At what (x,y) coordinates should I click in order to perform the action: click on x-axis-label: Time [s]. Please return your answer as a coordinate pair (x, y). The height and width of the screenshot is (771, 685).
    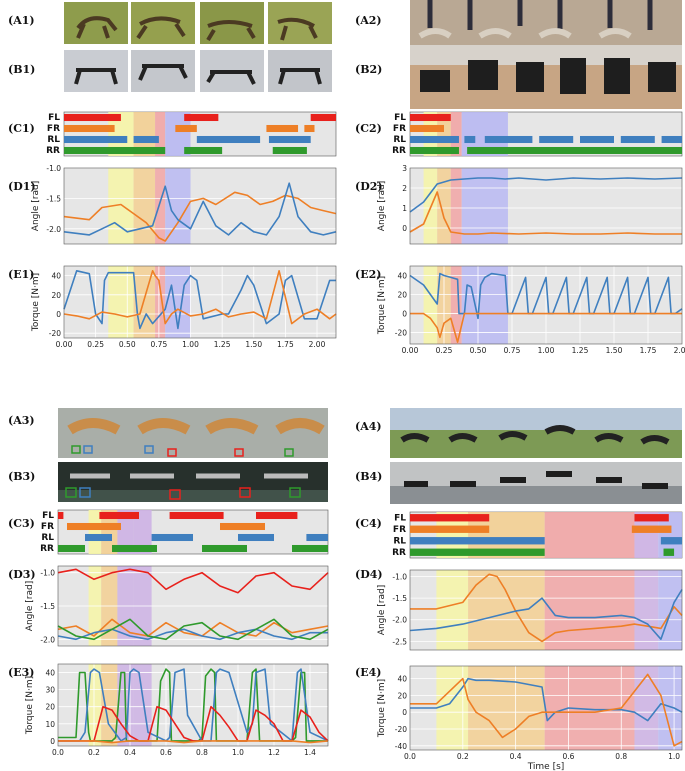
    Looking at the image, I should click on (546, 766).